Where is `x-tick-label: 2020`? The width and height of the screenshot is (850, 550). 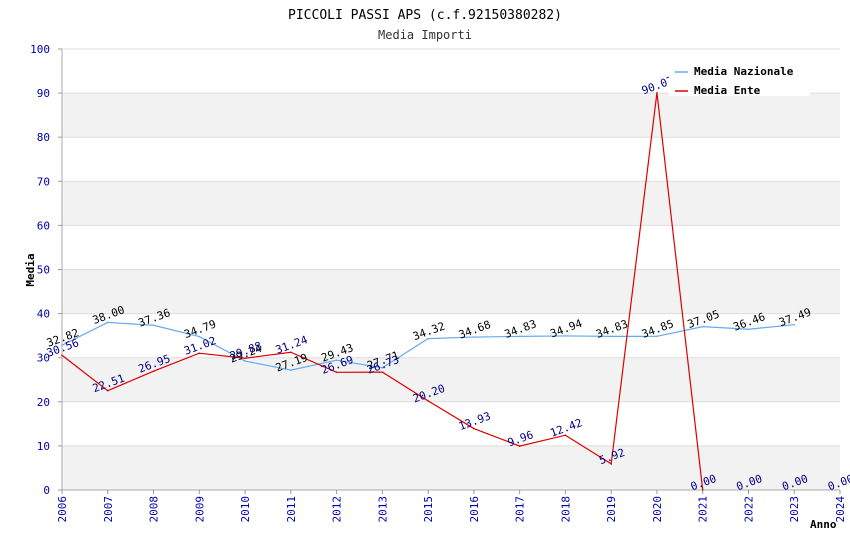 x-tick-label: 2020 is located at coordinates (657, 509).